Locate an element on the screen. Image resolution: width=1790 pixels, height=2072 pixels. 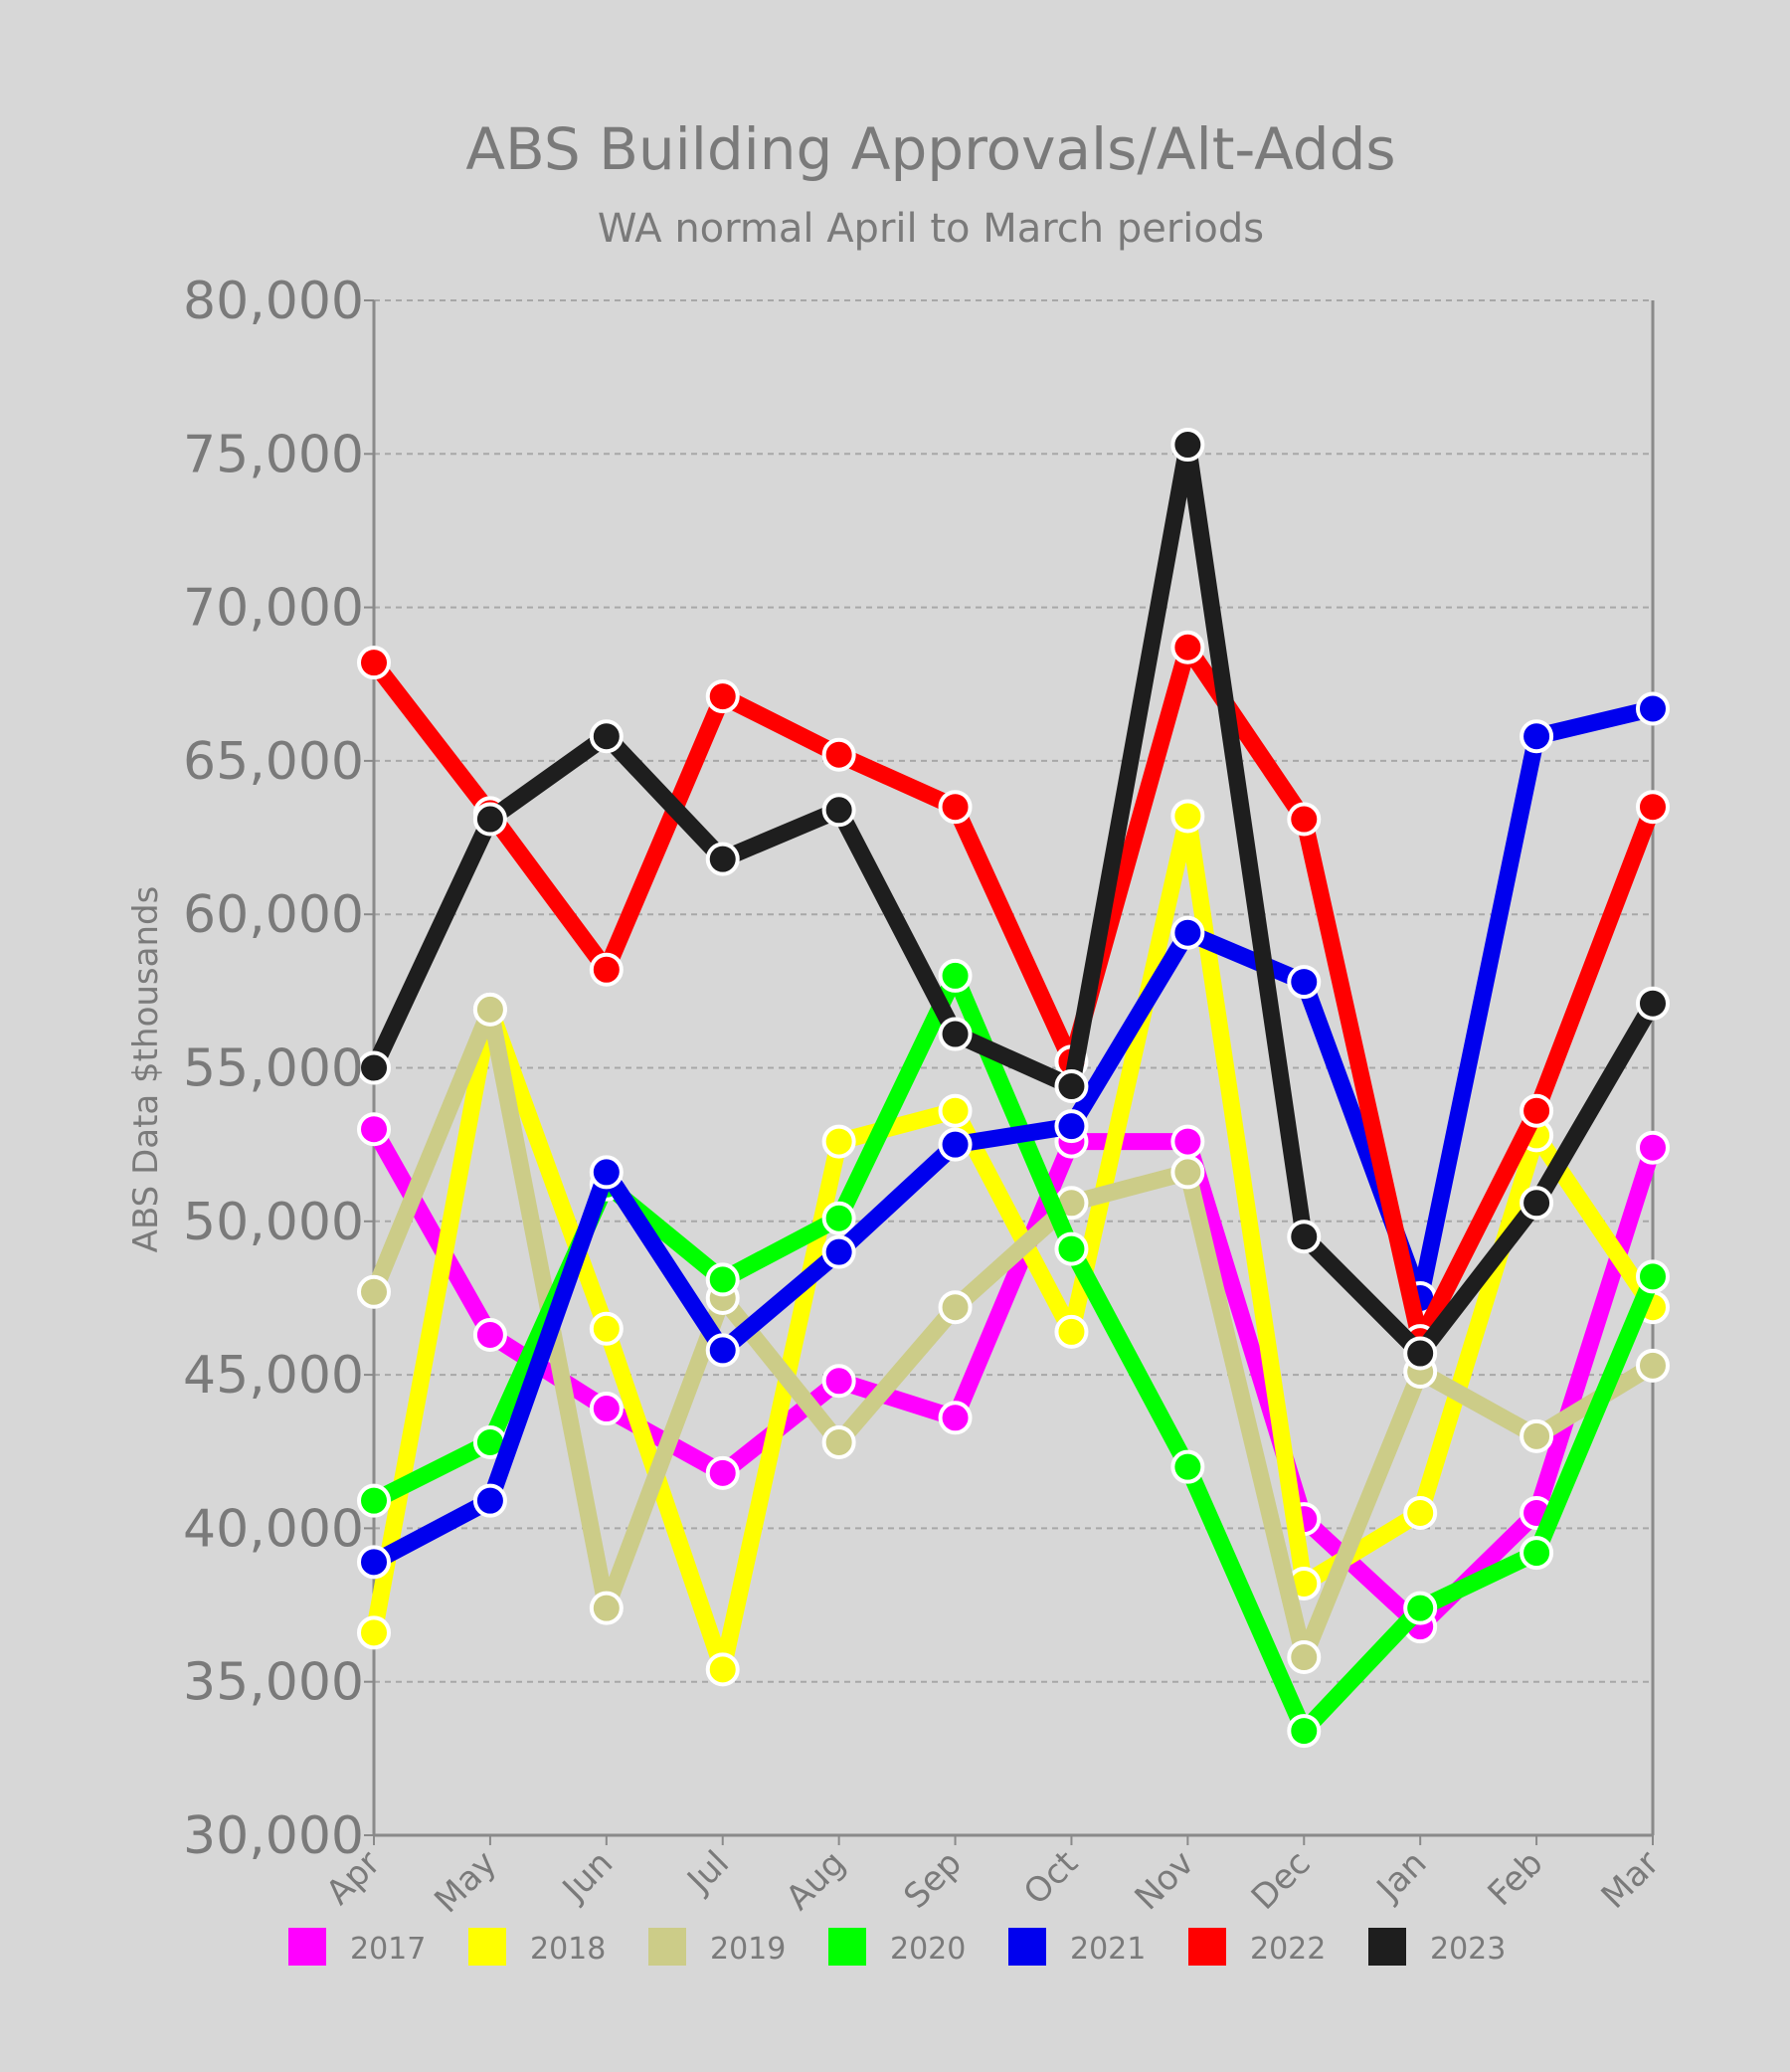
y-tick-label: 65,000 is located at coordinates (273, 762).